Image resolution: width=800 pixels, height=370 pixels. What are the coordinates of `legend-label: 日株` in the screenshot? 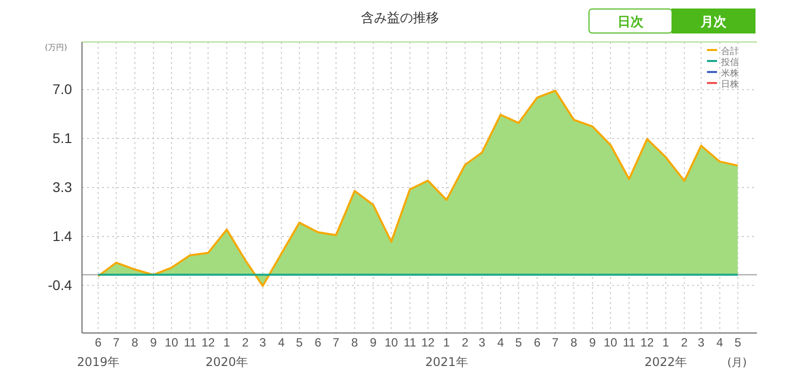 It's located at (730, 84).